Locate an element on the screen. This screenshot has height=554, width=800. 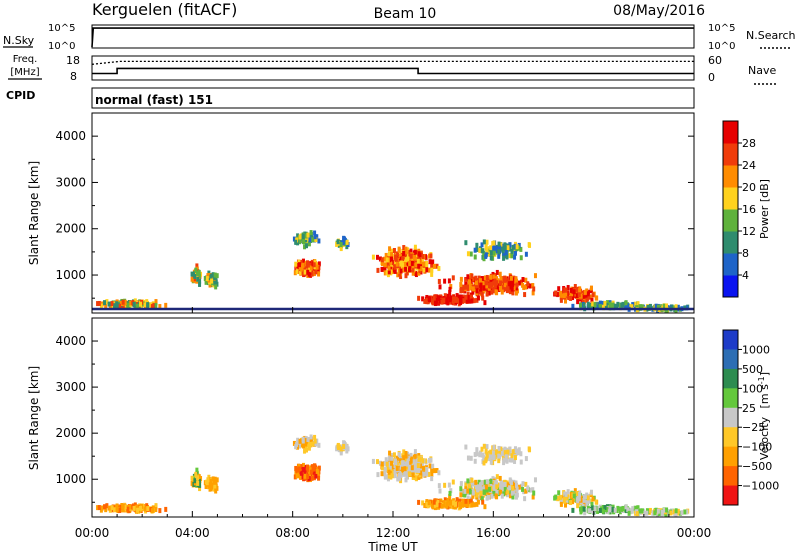
power-colorbar-frame is located at coordinates (730, 209).